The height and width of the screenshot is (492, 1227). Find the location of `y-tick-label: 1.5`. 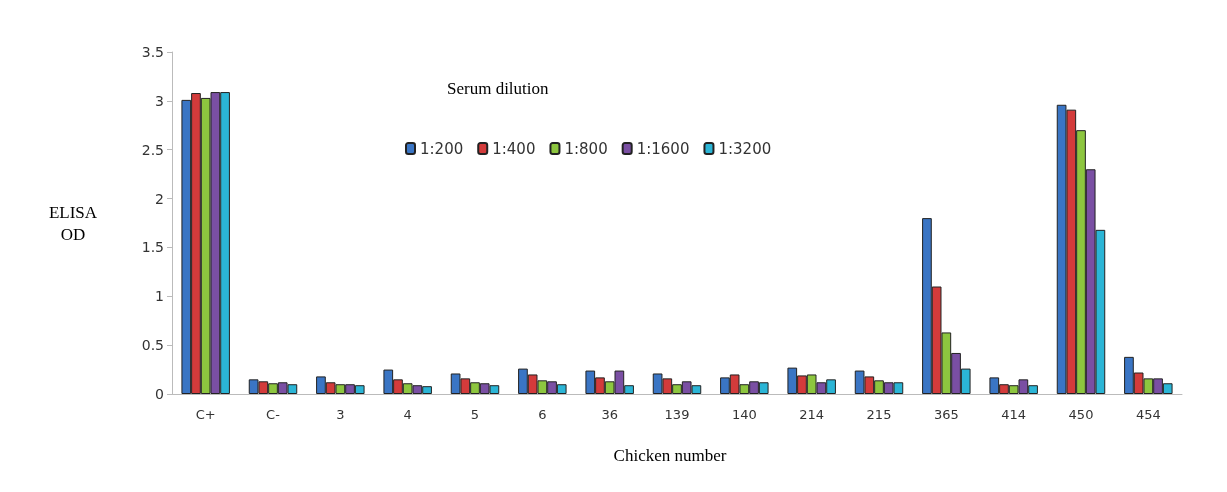

y-tick-label: 1.5 is located at coordinates (152, 247).